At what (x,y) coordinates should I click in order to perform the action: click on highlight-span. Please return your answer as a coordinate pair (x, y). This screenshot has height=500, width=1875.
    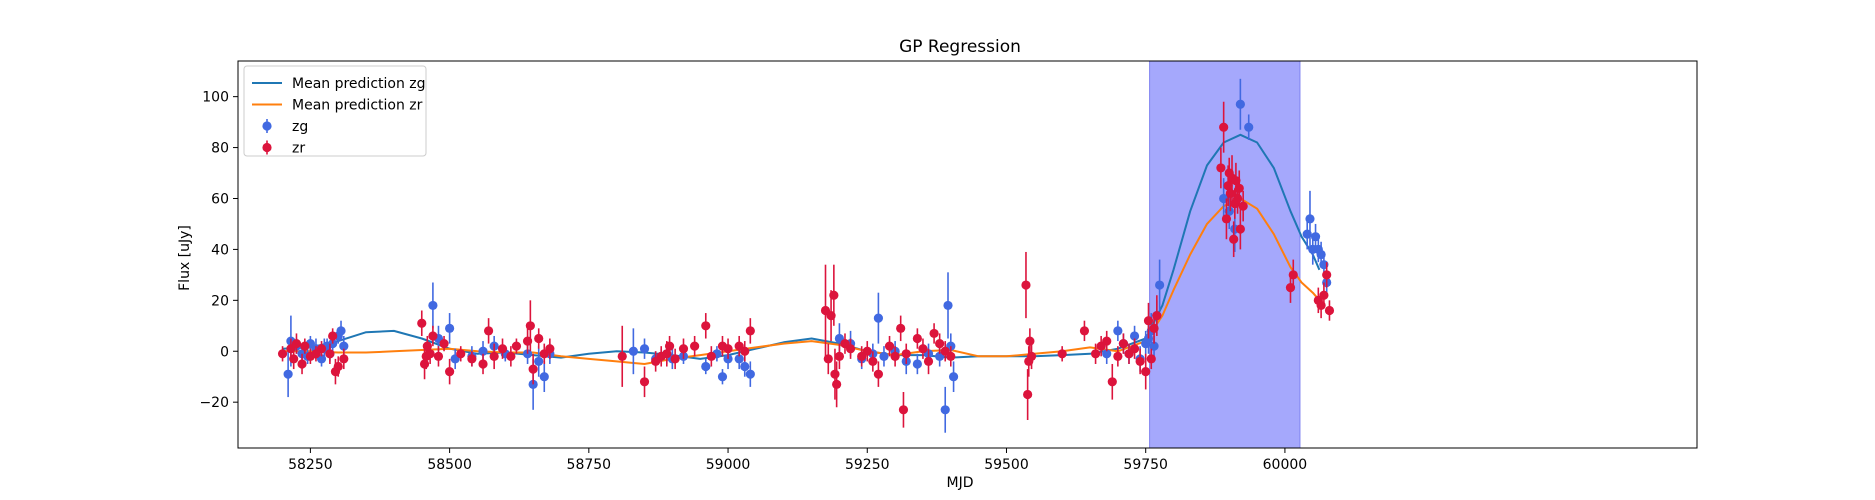
    Looking at the image, I should click on (1225, 254).